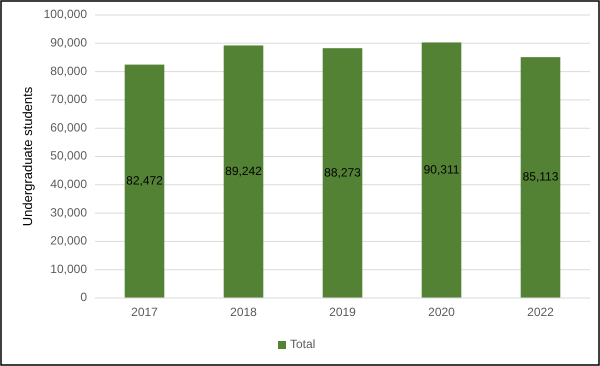  Describe the element at coordinates (69, 269) in the screenshot. I see `y-tick-label: 10,000` at that location.